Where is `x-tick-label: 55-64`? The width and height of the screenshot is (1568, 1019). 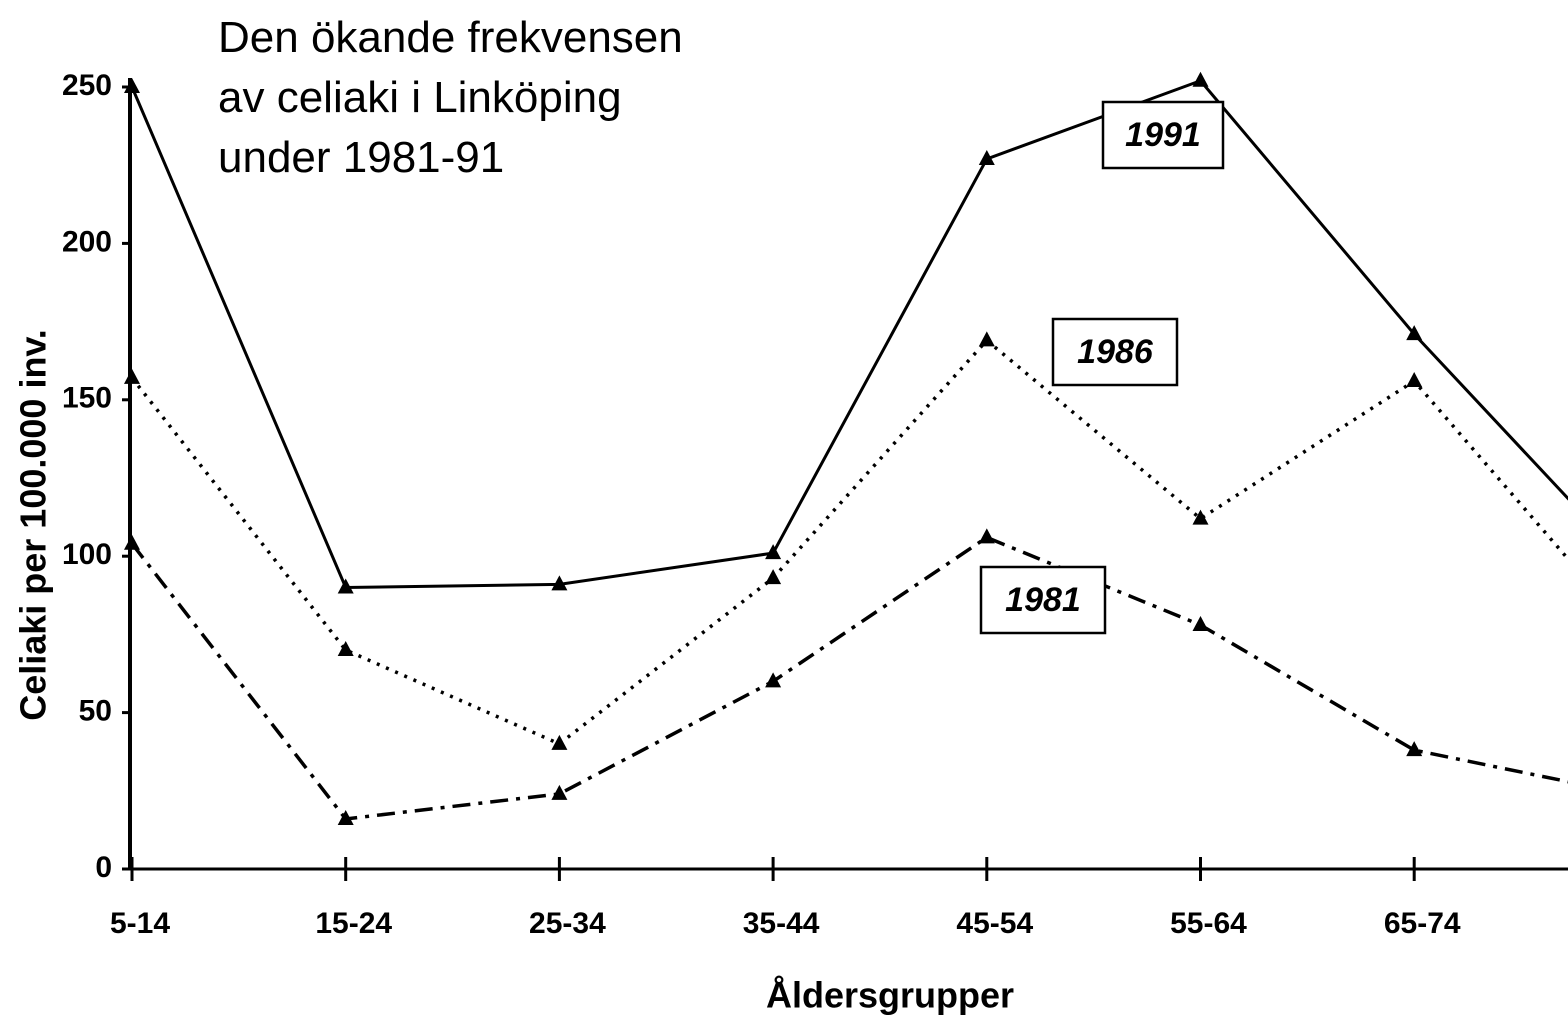 x-tick-label: 55-64 is located at coordinates (1208, 923).